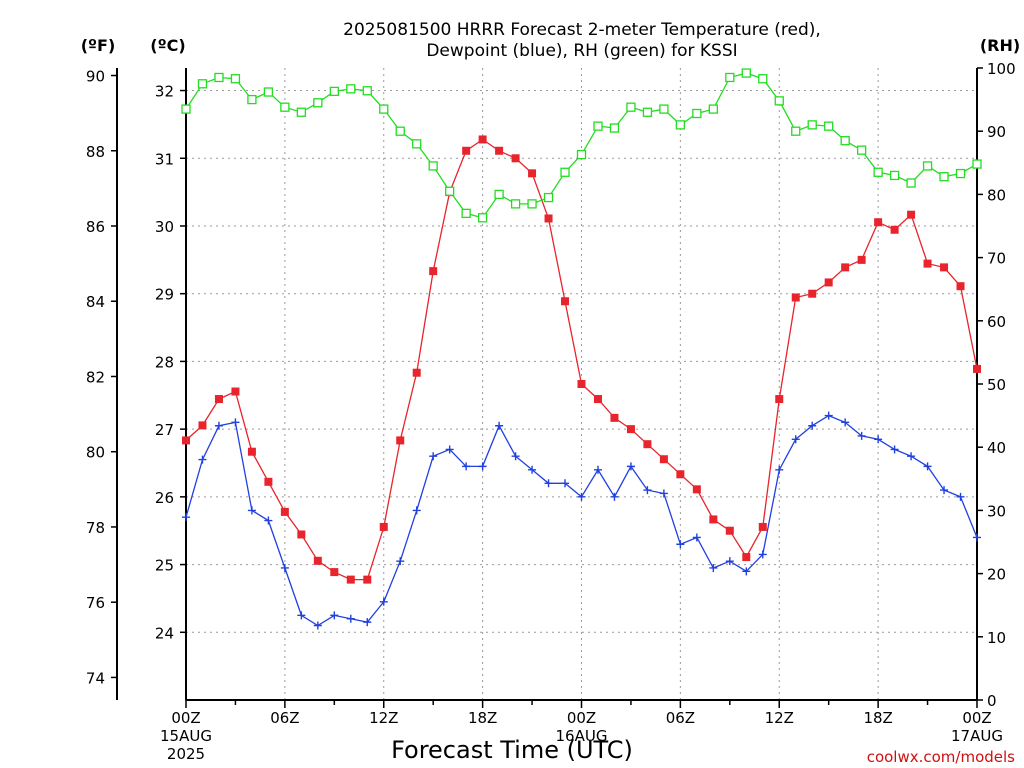 The image size is (1024, 768). I want to click on rh-tick-label: 10, so click(996, 638).